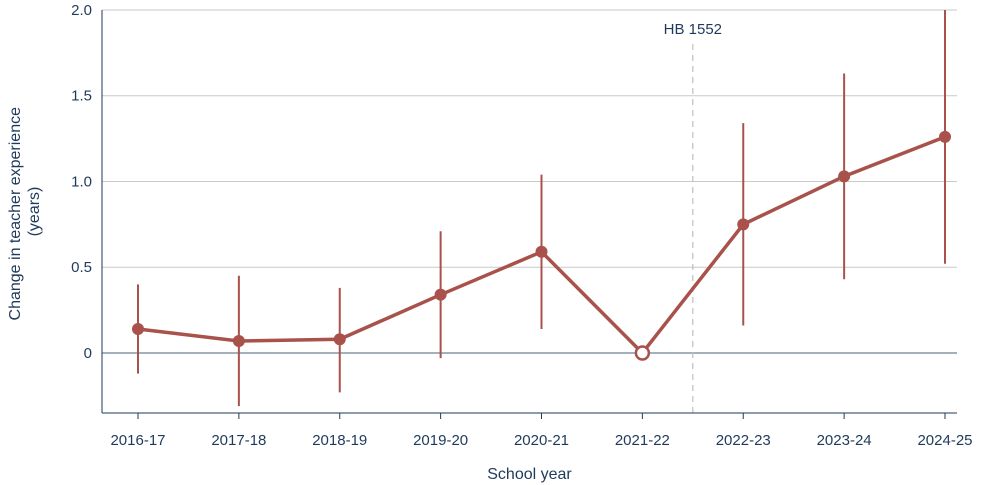  What do you see at coordinates (642, 353) in the screenshot?
I see `reference-point` at bounding box center [642, 353].